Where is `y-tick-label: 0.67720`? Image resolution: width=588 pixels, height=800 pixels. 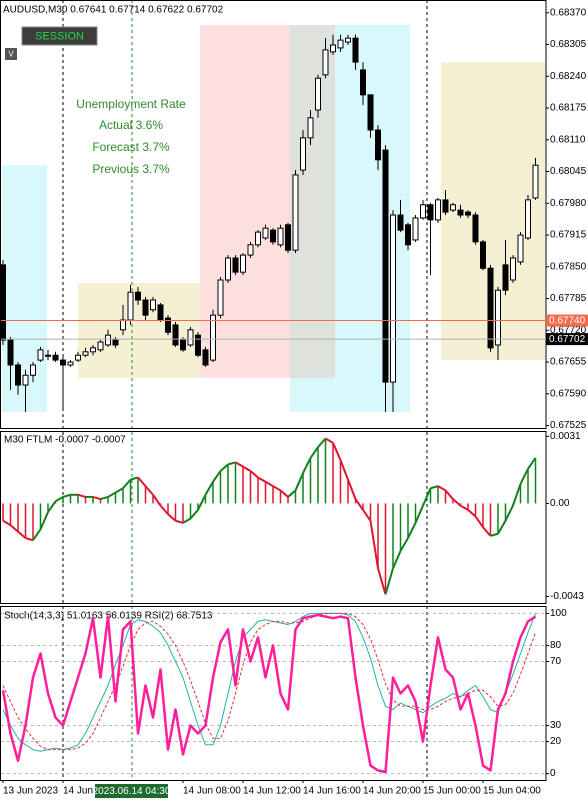
y-tick-label: 0.67720 is located at coordinates (568, 330).